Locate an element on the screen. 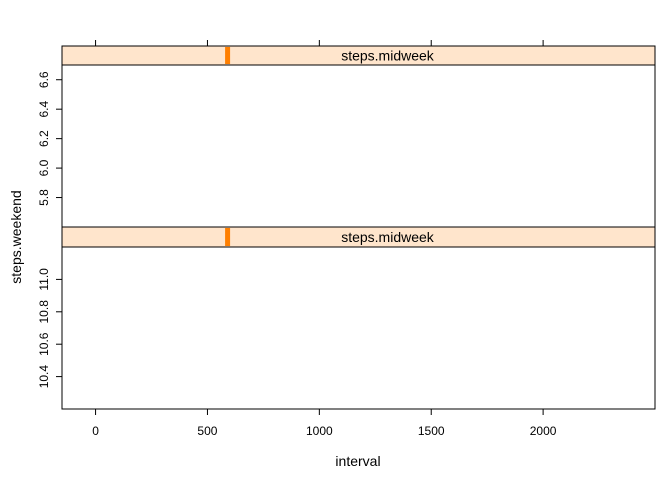  y-tick-label: 6.0 is located at coordinates (44, 167).